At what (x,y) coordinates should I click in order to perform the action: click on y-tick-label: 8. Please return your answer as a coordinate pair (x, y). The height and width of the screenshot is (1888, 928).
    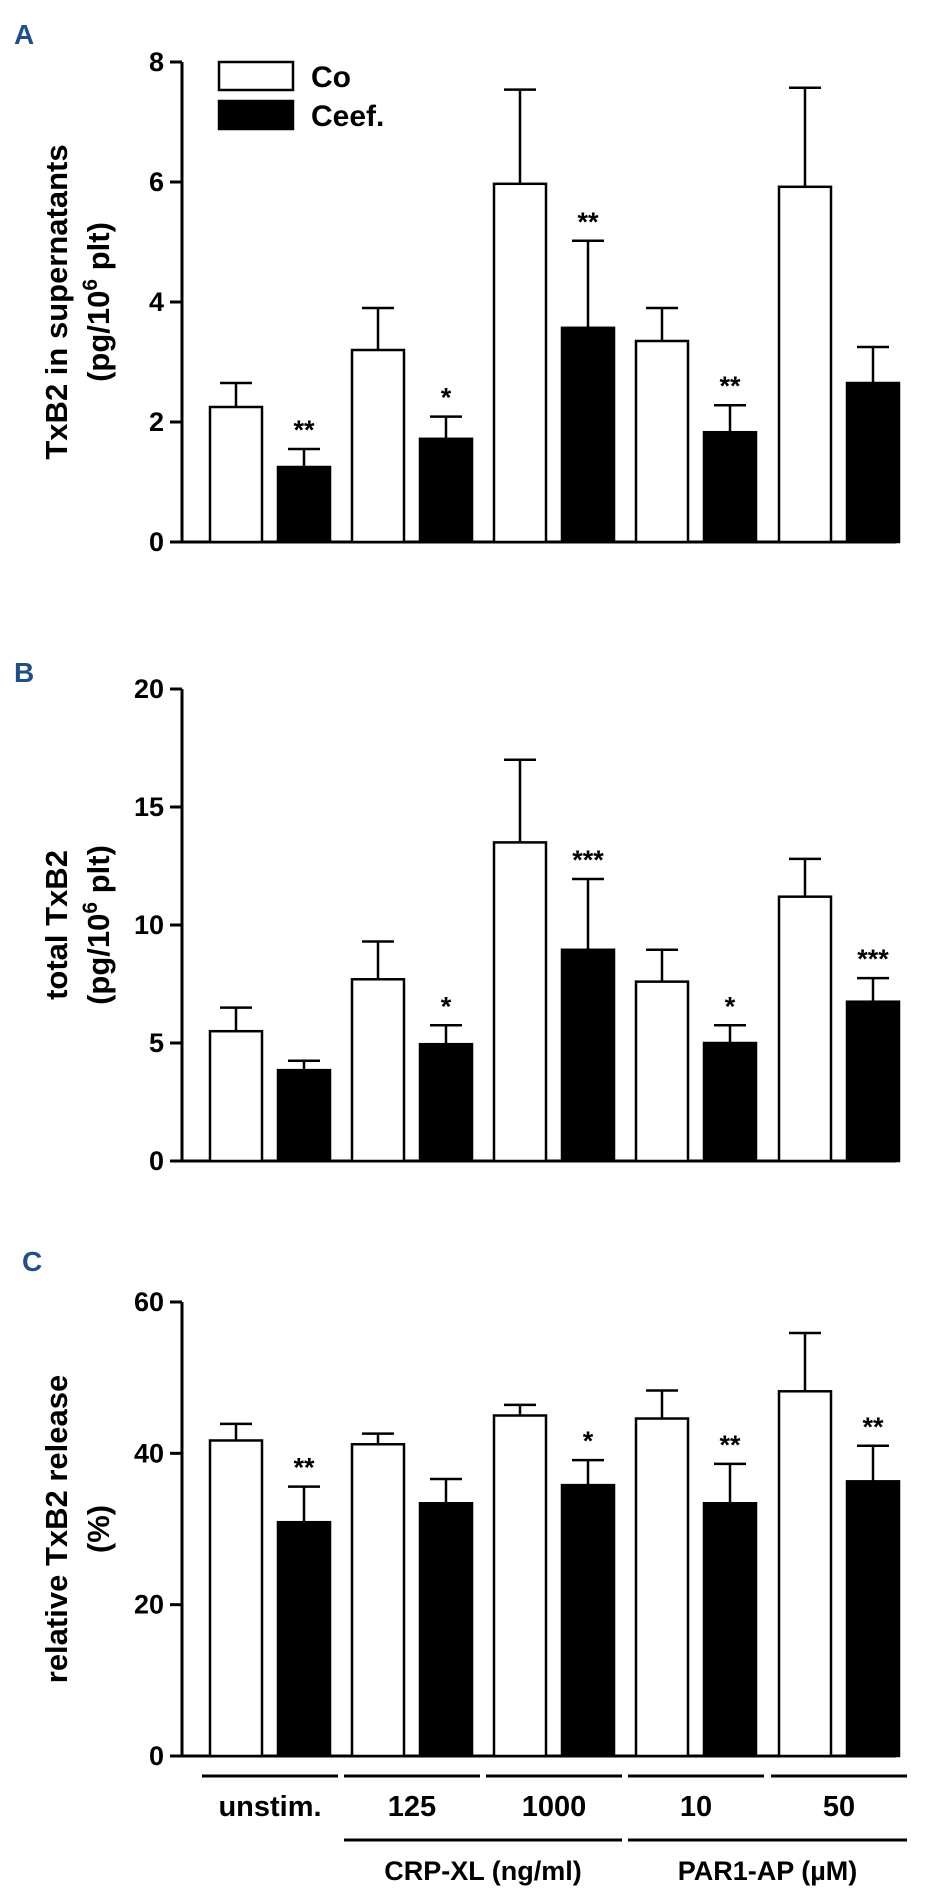
    Looking at the image, I should click on (156, 62).